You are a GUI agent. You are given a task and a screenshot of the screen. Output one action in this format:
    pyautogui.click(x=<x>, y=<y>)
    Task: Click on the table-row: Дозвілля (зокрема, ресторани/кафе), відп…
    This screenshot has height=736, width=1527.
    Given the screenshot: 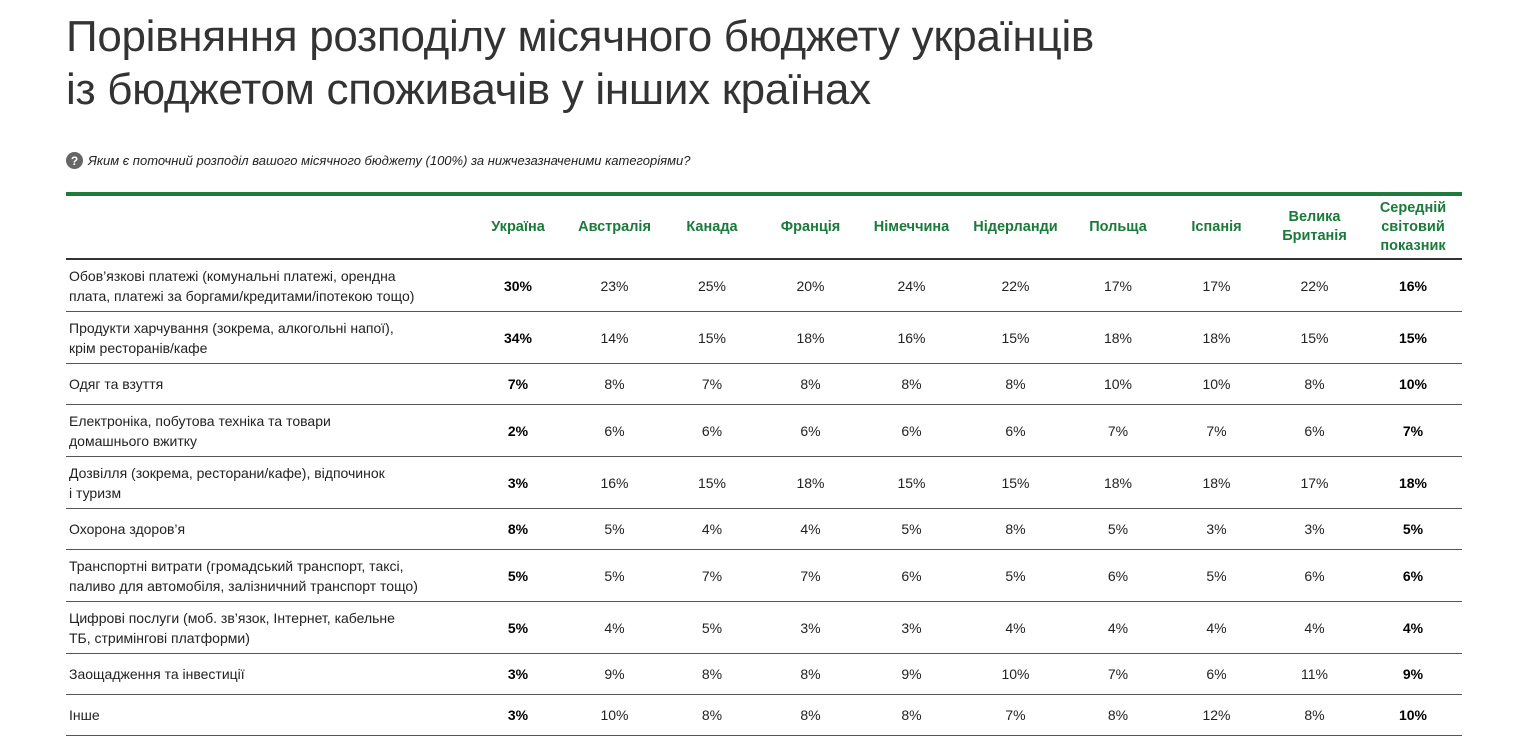 What is the action you would take?
    pyautogui.click(x=764, y=482)
    